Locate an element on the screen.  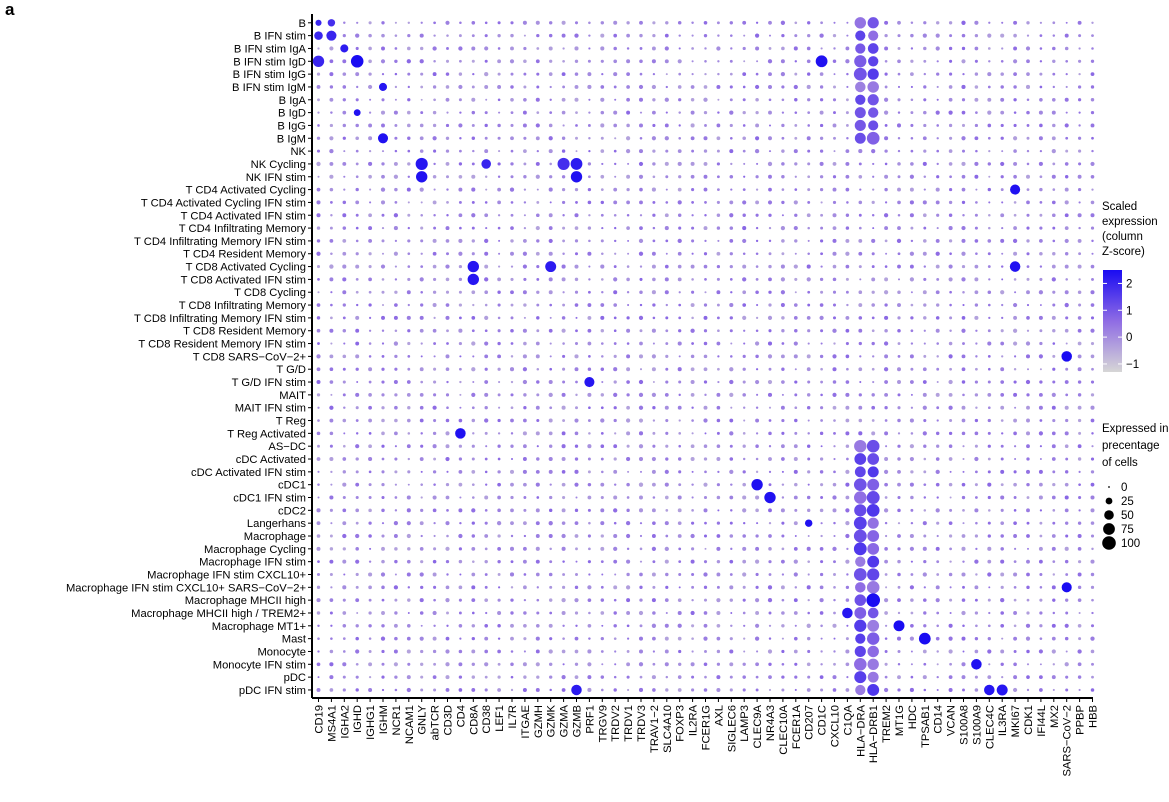
dot-b-cd3d is located at coordinates (447, 22).